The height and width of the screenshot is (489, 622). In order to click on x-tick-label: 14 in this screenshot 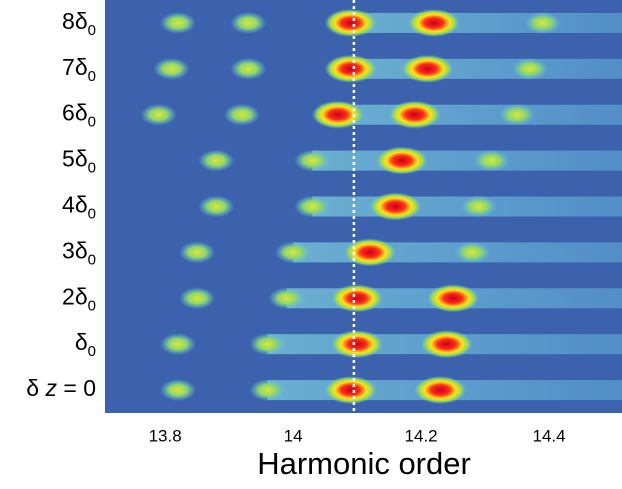, I will do `click(293, 435)`.